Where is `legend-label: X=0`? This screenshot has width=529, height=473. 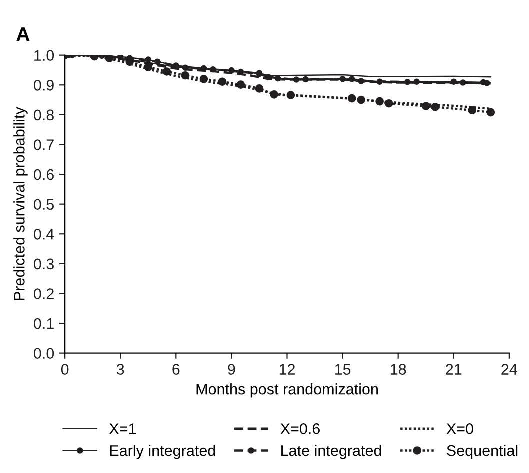 legend-label: X=0 is located at coordinates (460, 429).